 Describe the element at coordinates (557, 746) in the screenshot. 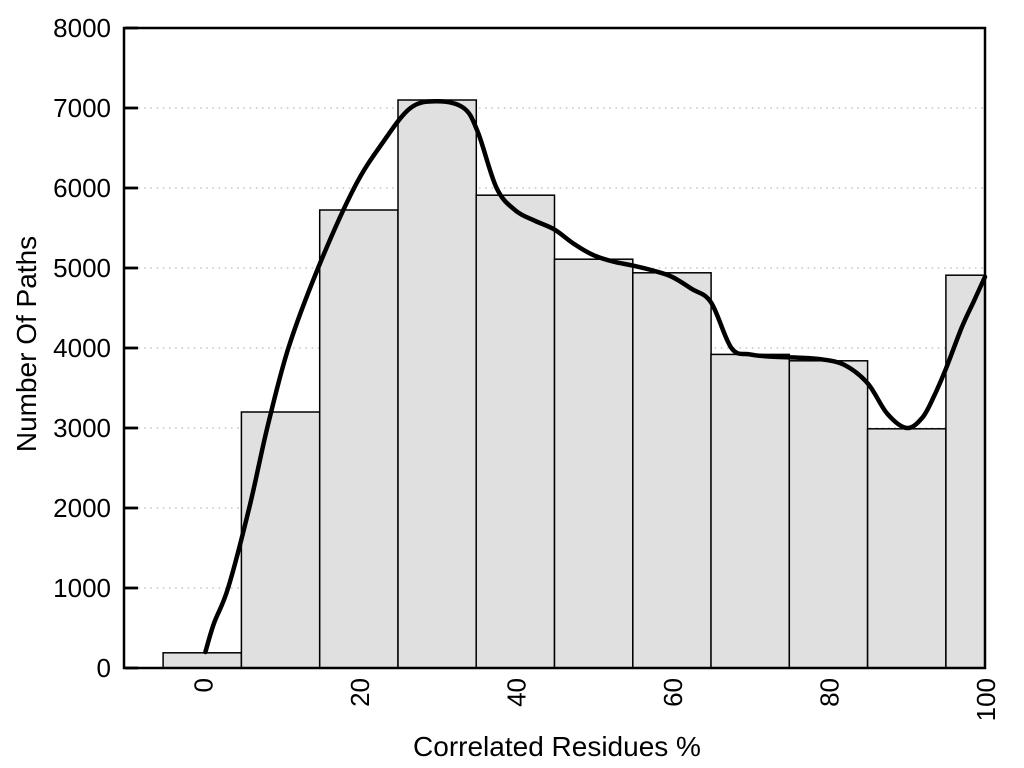

I see `x-axis-title: Correlated Residues %` at that location.